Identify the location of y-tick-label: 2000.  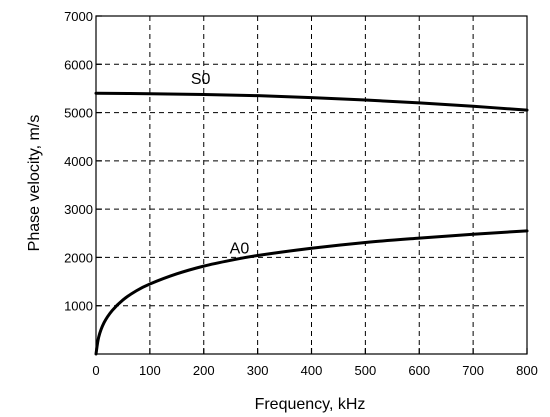
(78, 257).